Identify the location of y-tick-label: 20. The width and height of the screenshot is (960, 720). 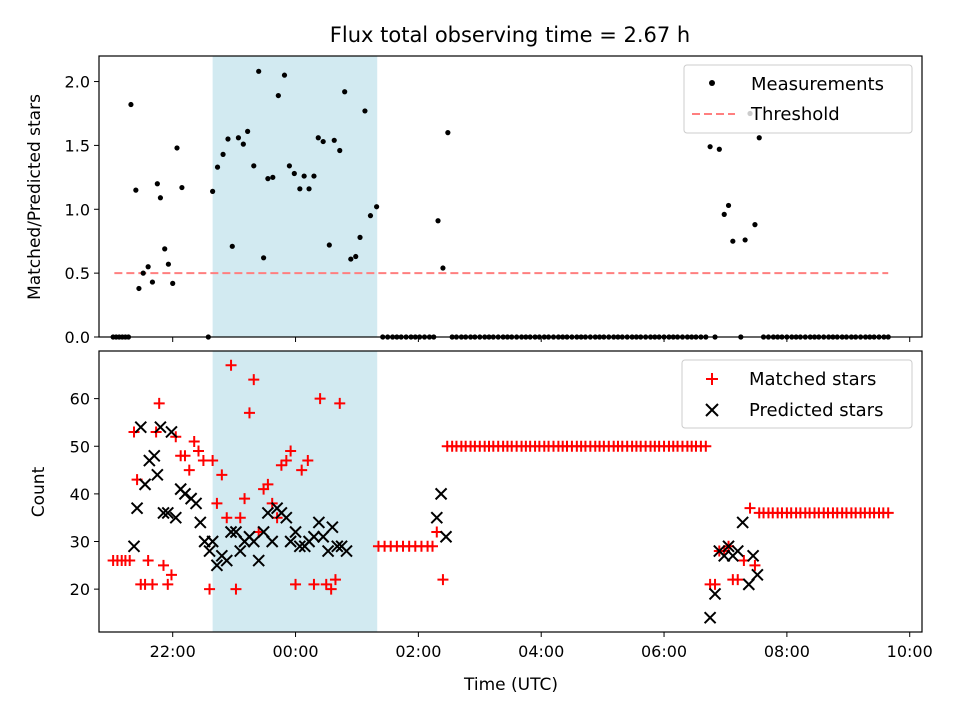
(80, 589).